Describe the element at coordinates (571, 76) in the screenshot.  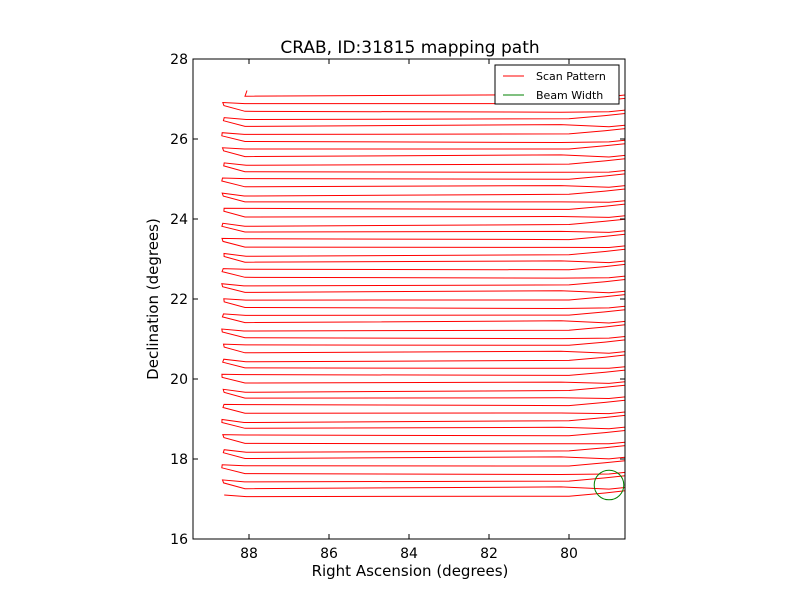
I see `legend-scan-label: Scan Pattern` at that location.